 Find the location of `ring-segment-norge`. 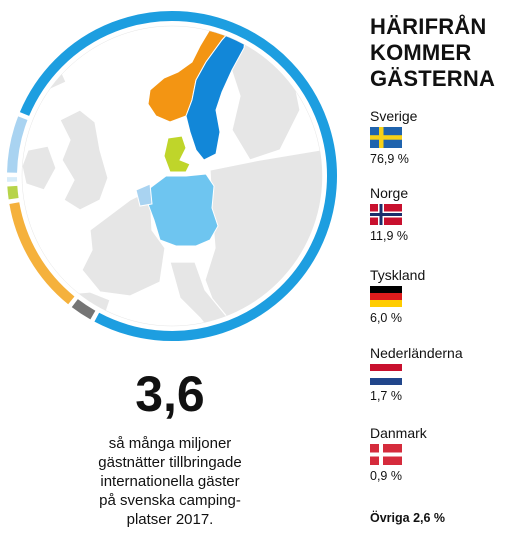

ring-segment-norge is located at coordinates (42, 253).